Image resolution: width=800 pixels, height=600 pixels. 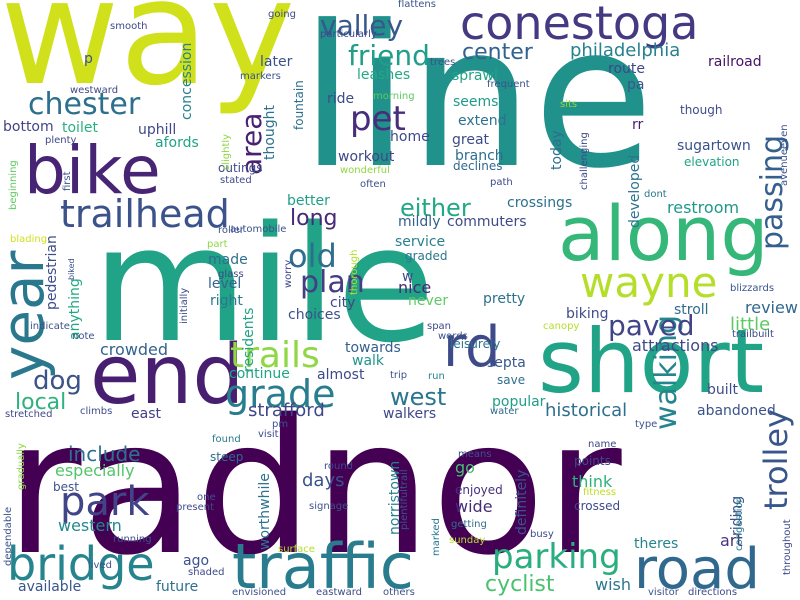 What do you see at coordinates (384, 75) in the screenshot?
I see `word-leashes: leashes` at bounding box center [384, 75].